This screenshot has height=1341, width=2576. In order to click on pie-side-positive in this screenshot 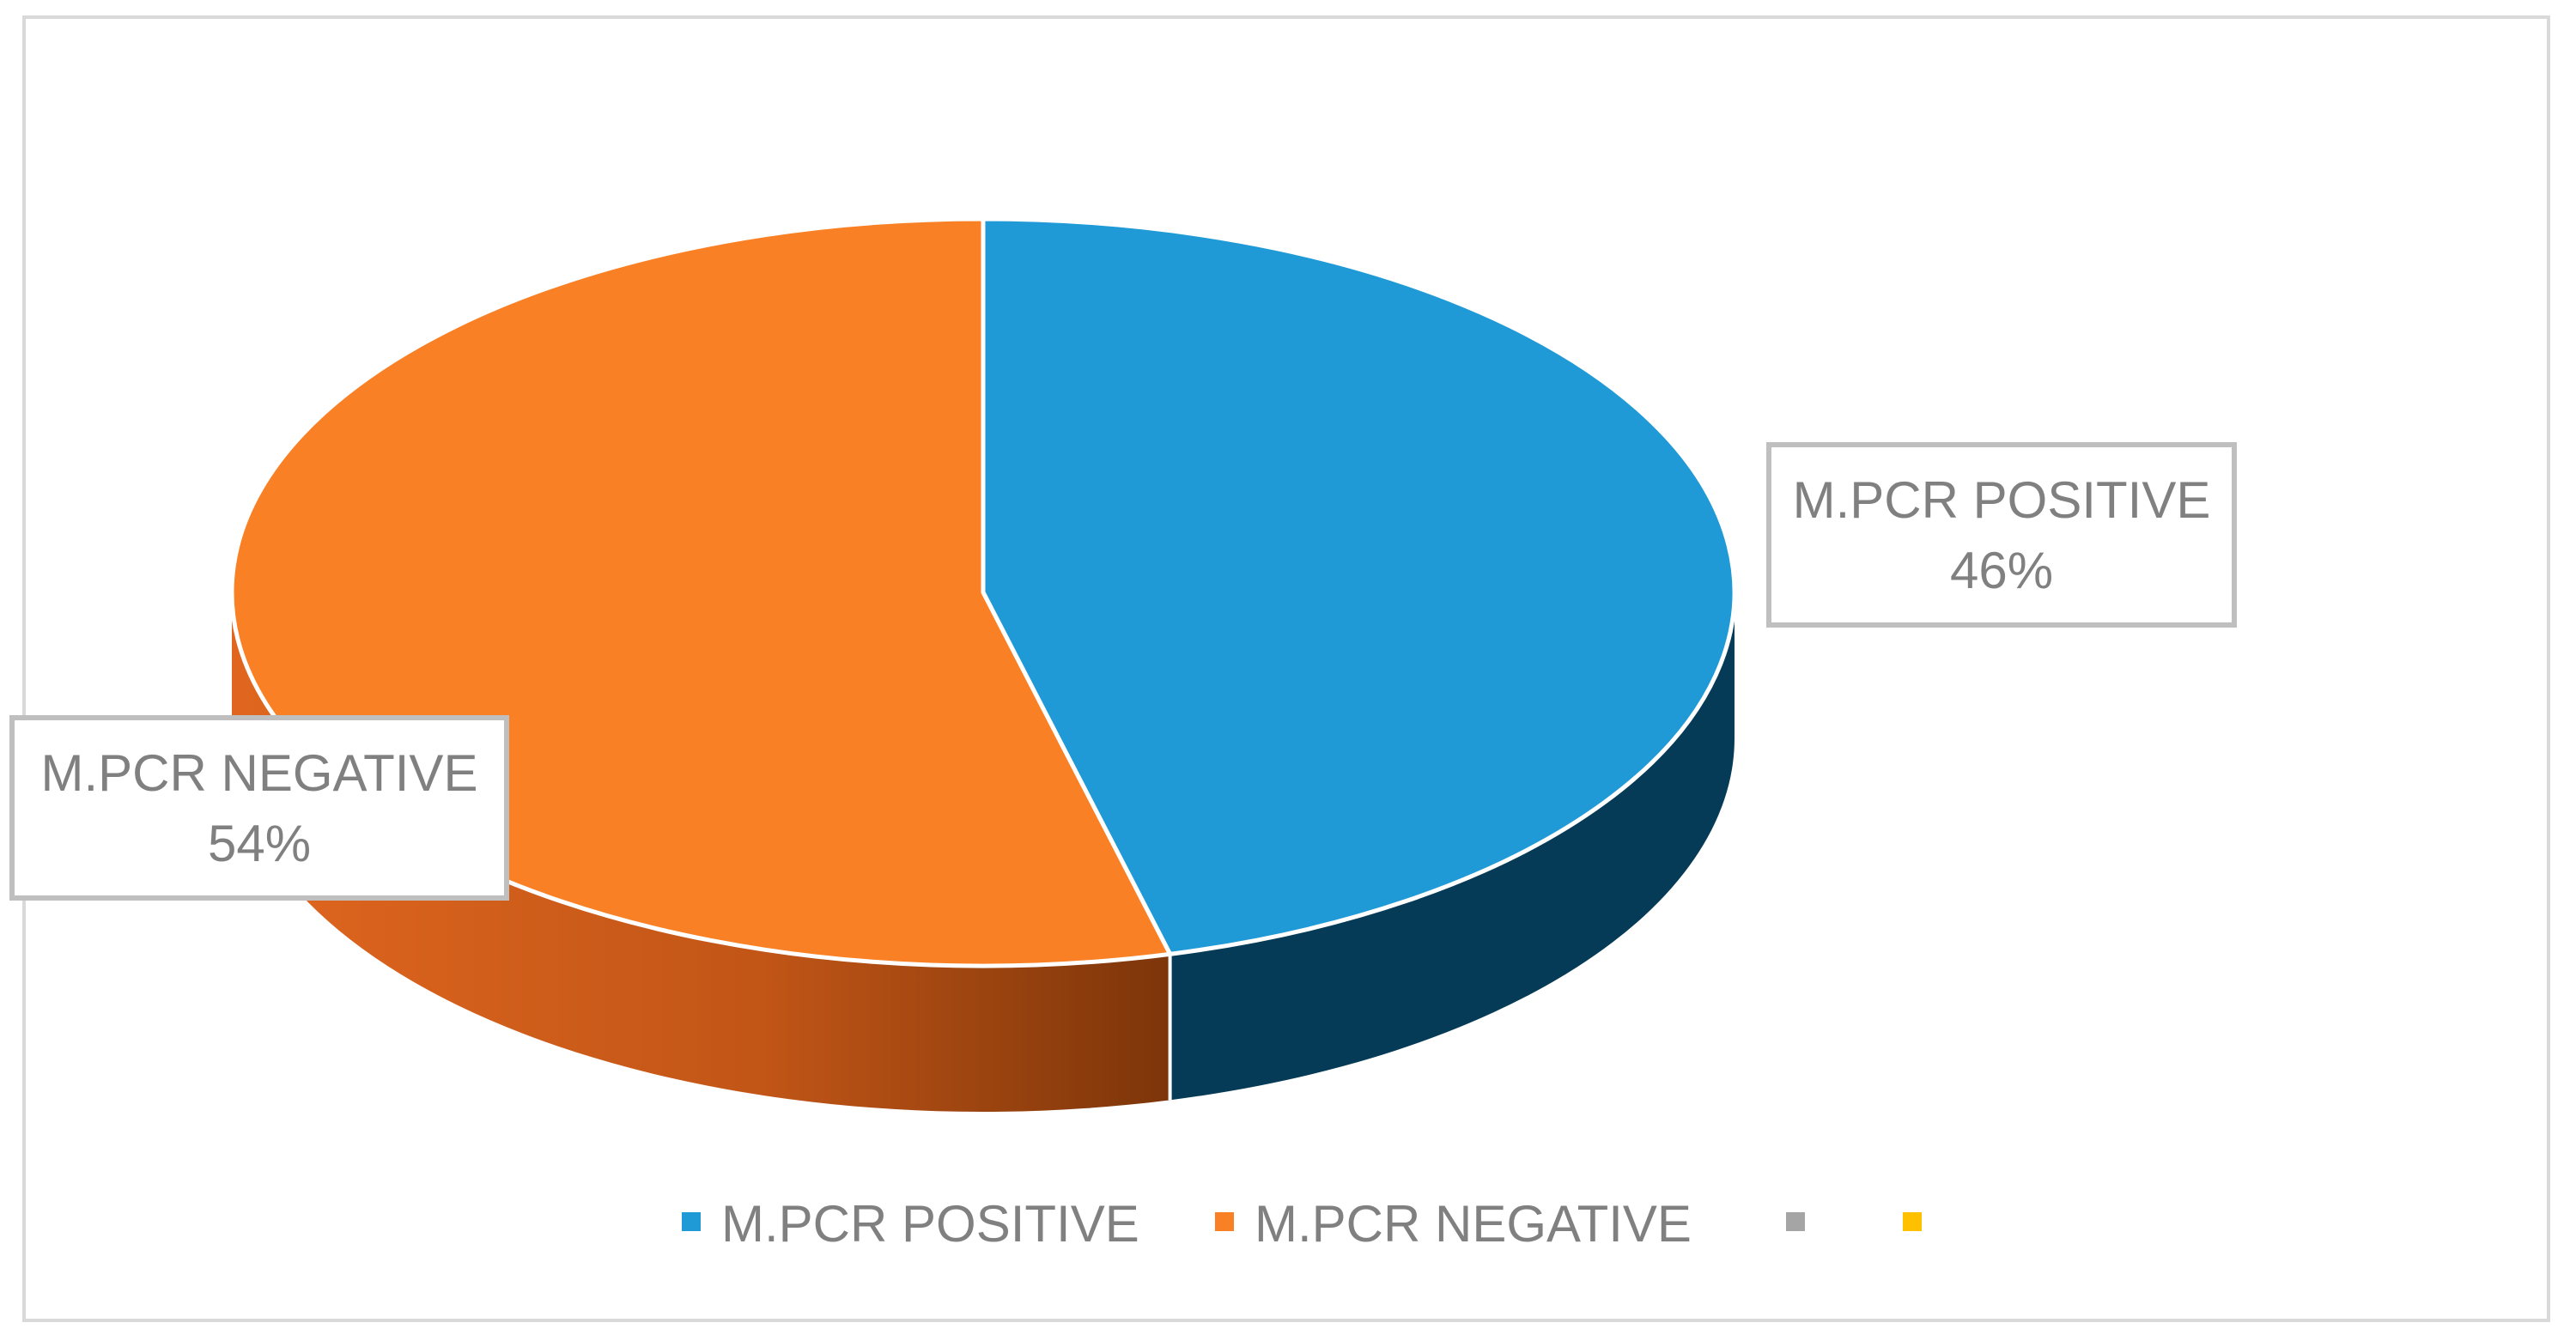, I will do `click(1452, 846)`.